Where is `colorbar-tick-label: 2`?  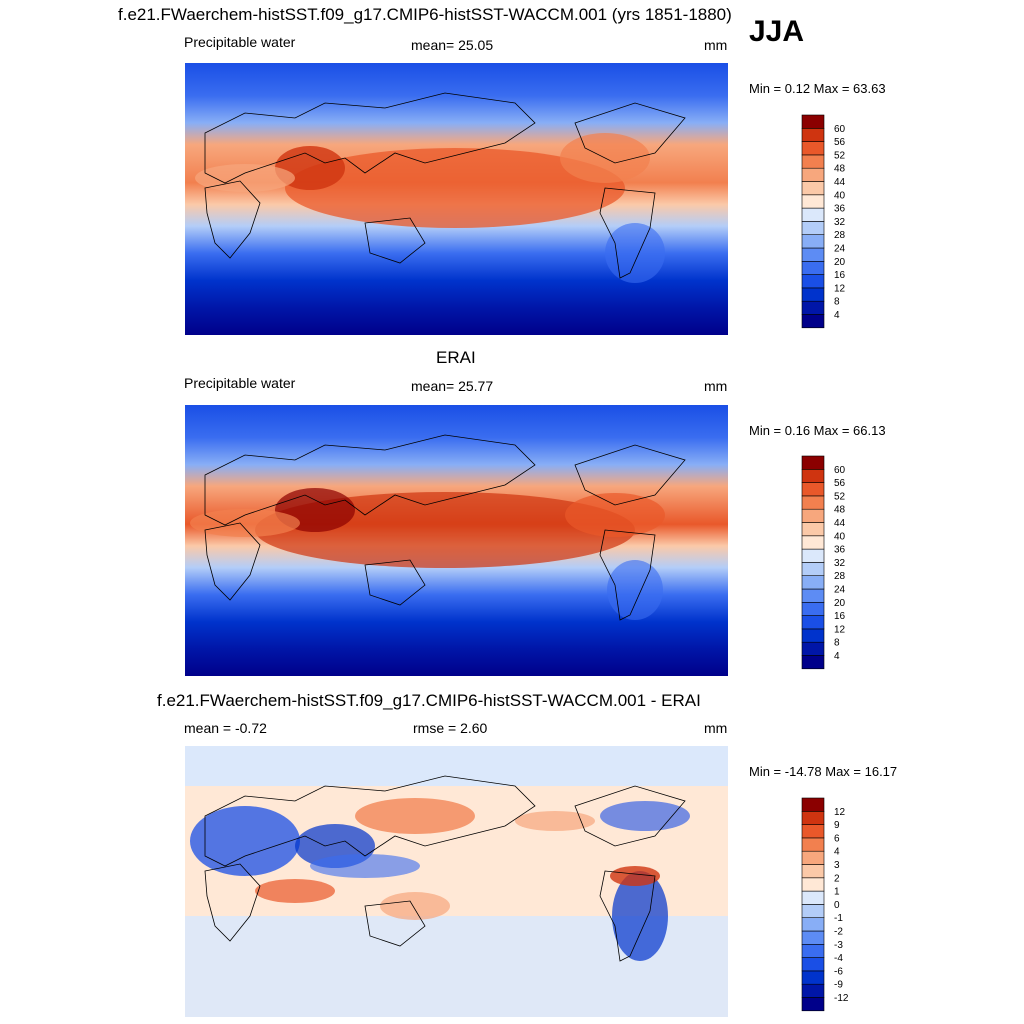 colorbar-tick-label: 2 is located at coordinates (837, 878).